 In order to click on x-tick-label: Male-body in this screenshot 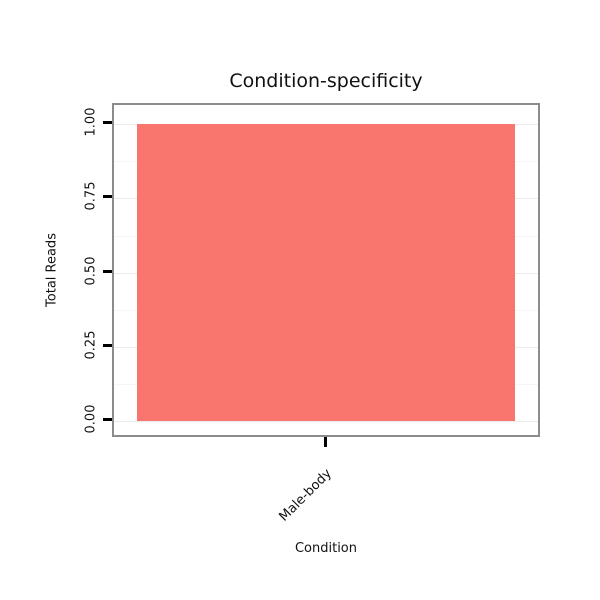, I will do `click(306, 495)`.